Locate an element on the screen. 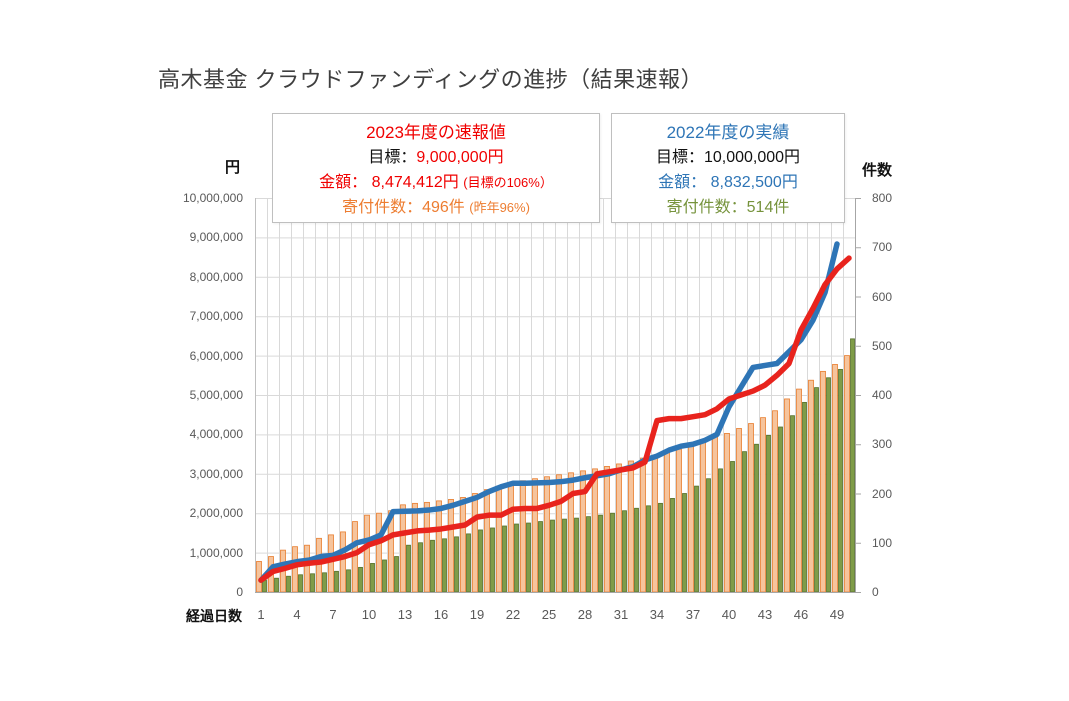 The image size is (1069, 701). y-left-tick-label: 8,000,000 is located at coordinates (216, 276).